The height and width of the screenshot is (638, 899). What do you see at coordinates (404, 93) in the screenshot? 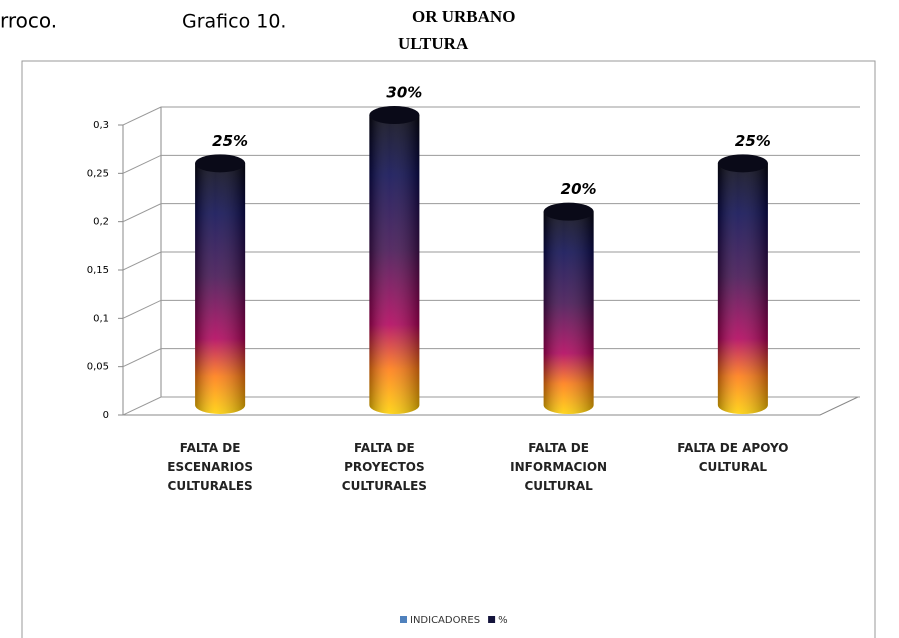
I see `value-label: 30%` at bounding box center [404, 93].